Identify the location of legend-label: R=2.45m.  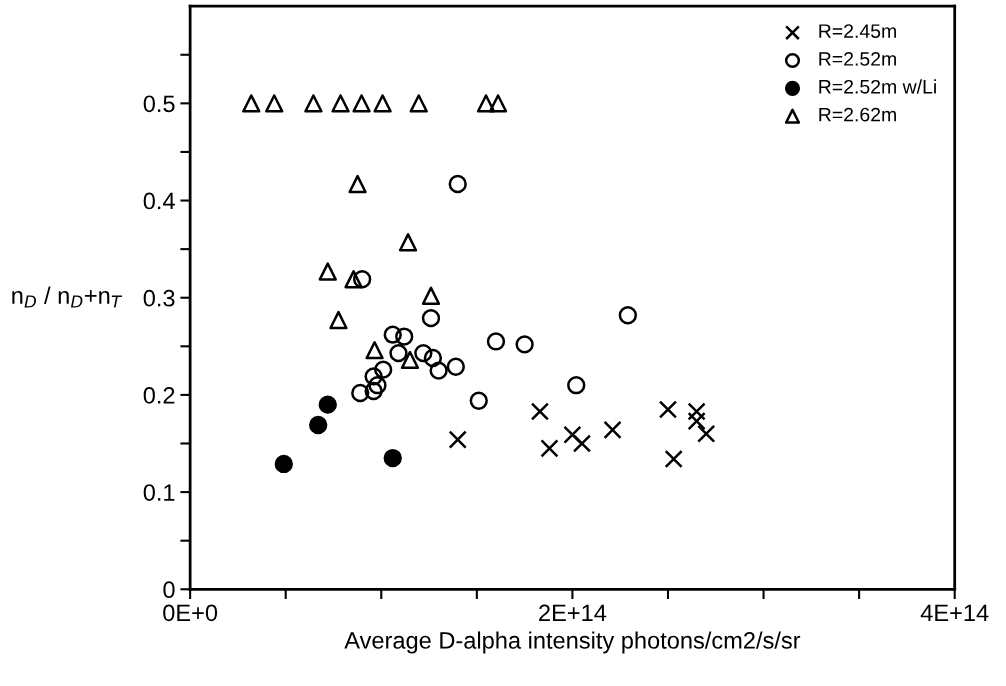
(857, 31).